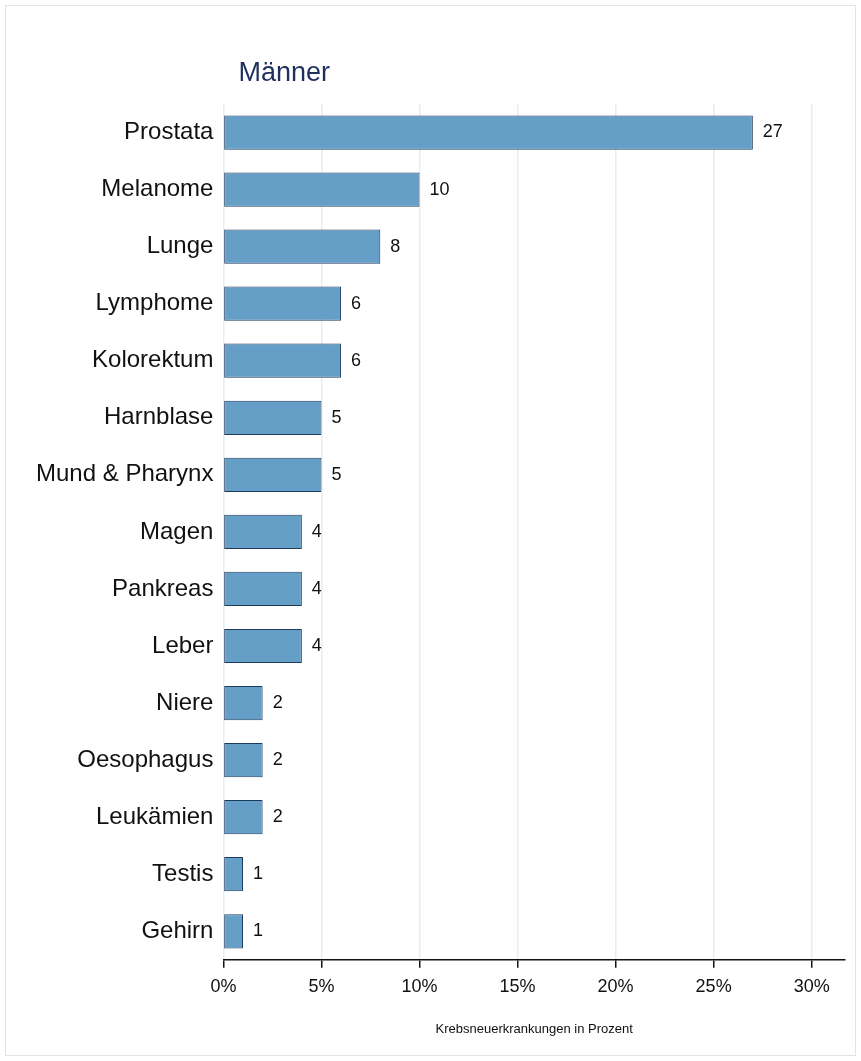 The image size is (861, 1061). What do you see at coordinates (157, 188) in the screenshot?
I see `y-tick-label: Melanome` at bounding box center [157, 188].